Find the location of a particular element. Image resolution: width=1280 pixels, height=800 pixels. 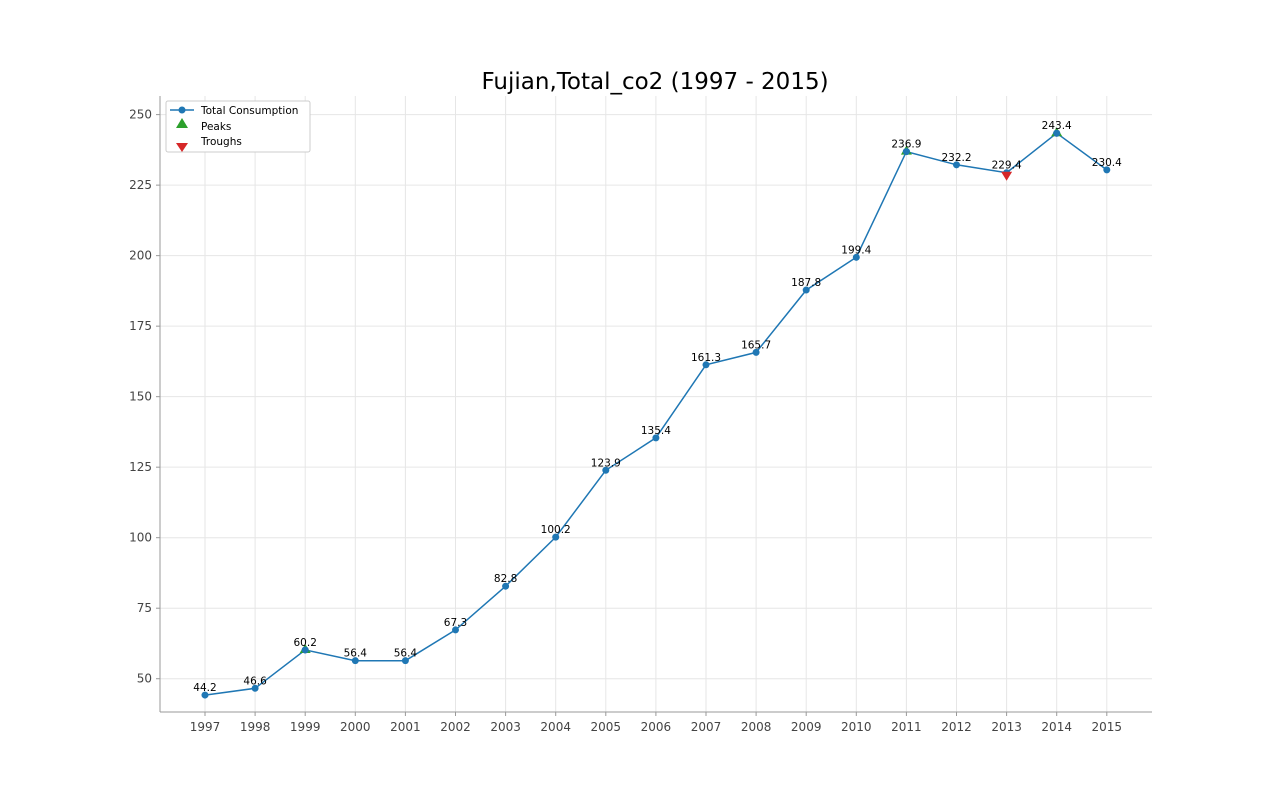

data-label: 67.3 is located at coordinates (455, 623).